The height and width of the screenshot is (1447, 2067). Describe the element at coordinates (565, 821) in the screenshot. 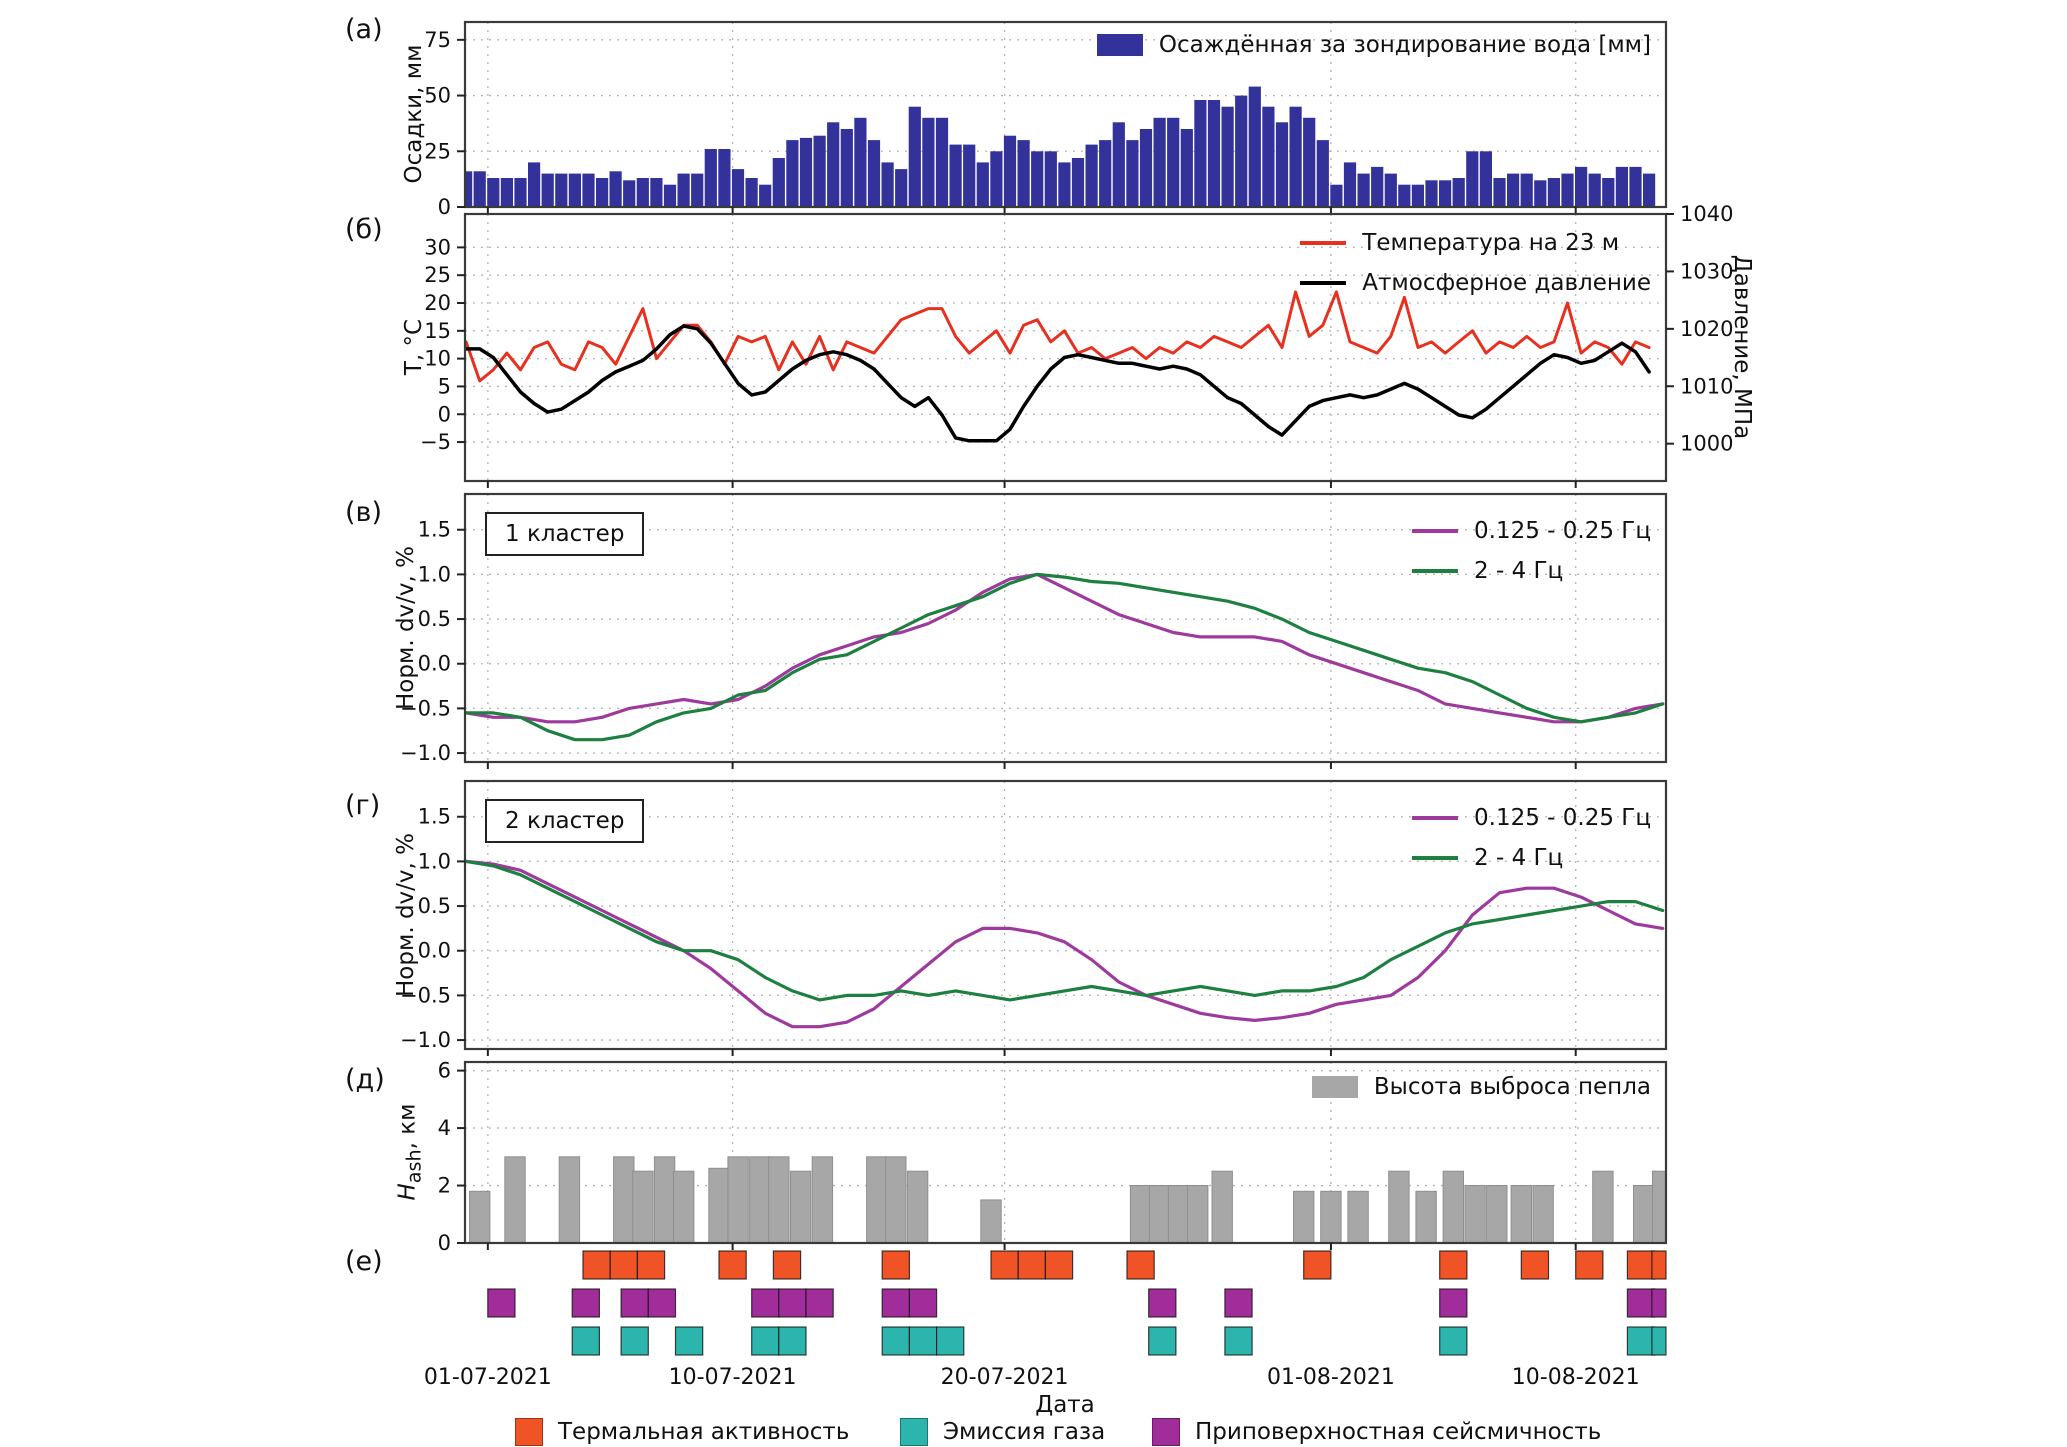

I see `cluster-2-label: 2 кластер` at that location.